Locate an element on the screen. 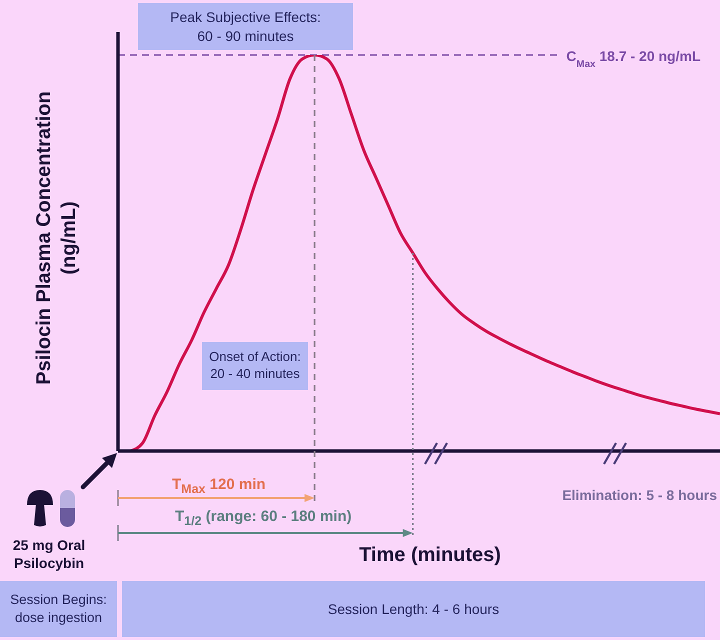 This screenshot has height=640, width=720. text: Elimination: 5 - 8 hours is located at coordinates (639, 495).